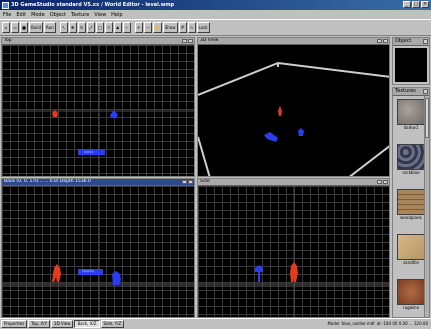  I want to click on magnet-icon: ∩, so click(191, 27).